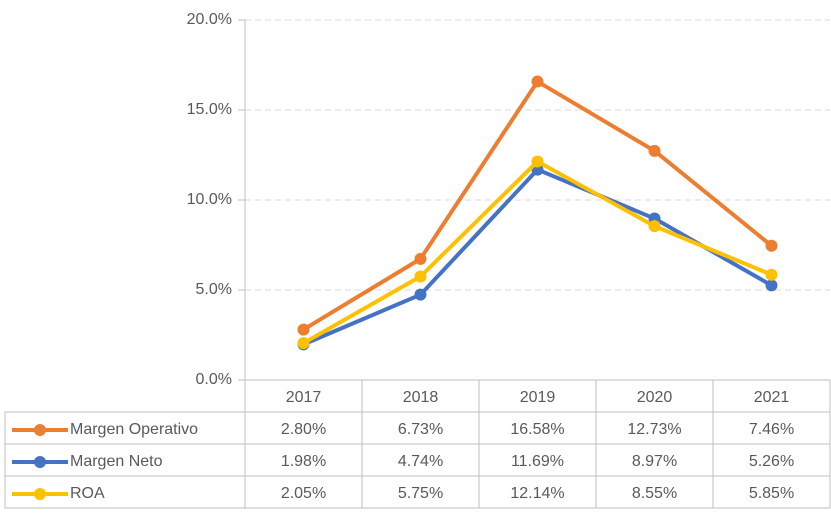 The height and width of the screenshot is (518, 831). Describe the element at coordinates (87, 493) in the screenshot. I see `legend-label: ROA` at that location.